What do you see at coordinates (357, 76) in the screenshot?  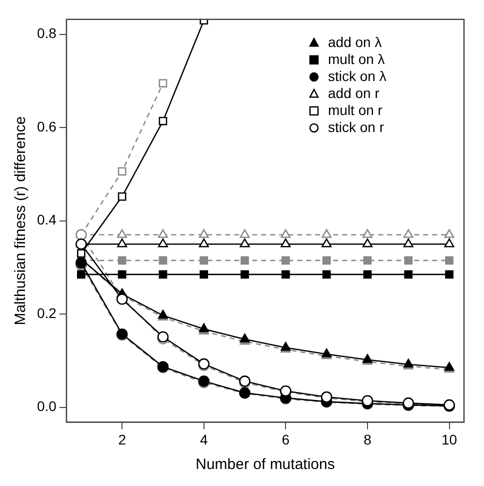 I see `legend-label: stick on λ` at bounding box center [357, 76].